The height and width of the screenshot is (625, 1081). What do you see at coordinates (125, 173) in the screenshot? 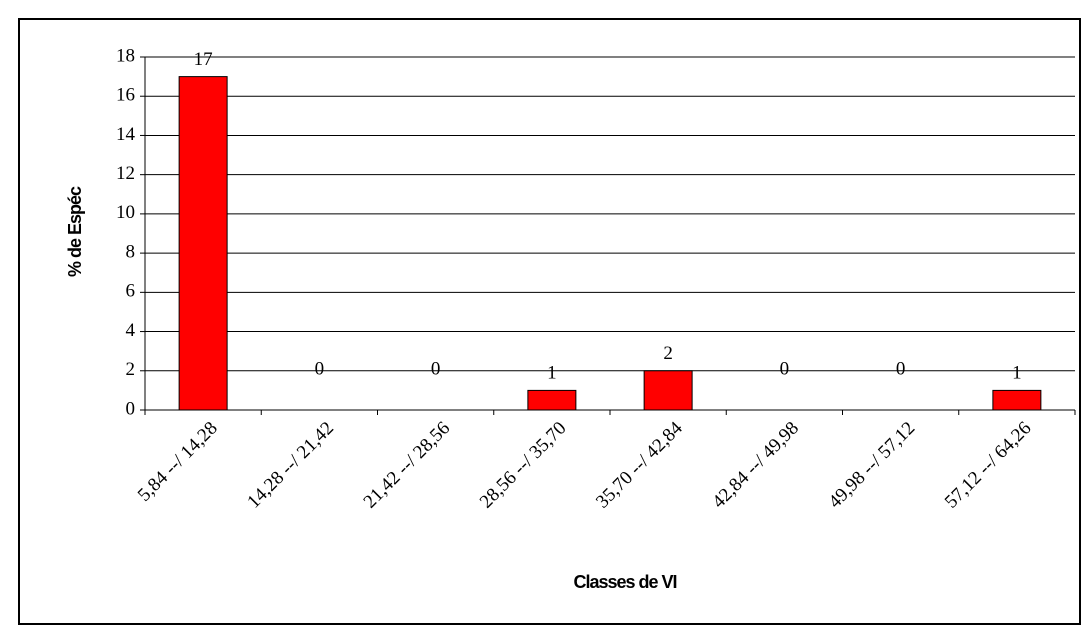
I see `y-tick-label: 12` at bounding box center [125, 173].